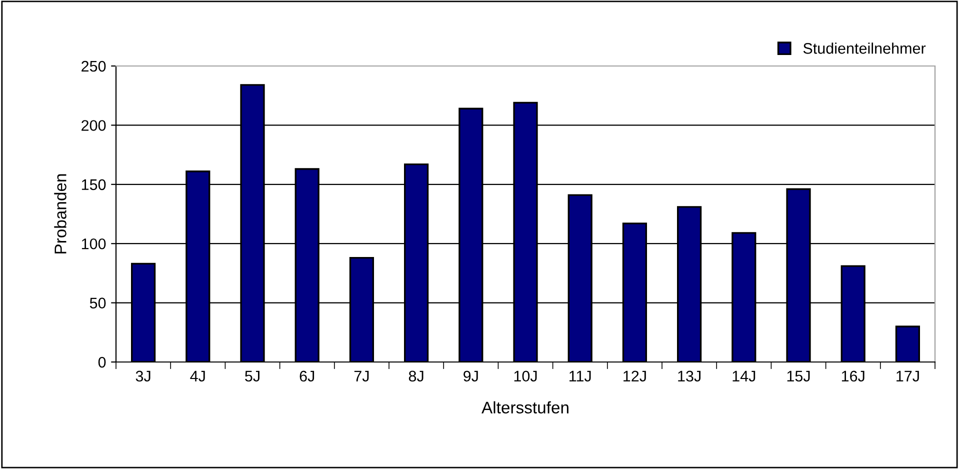  I want to click on x-tick-label: 9J, so click(471, 376).